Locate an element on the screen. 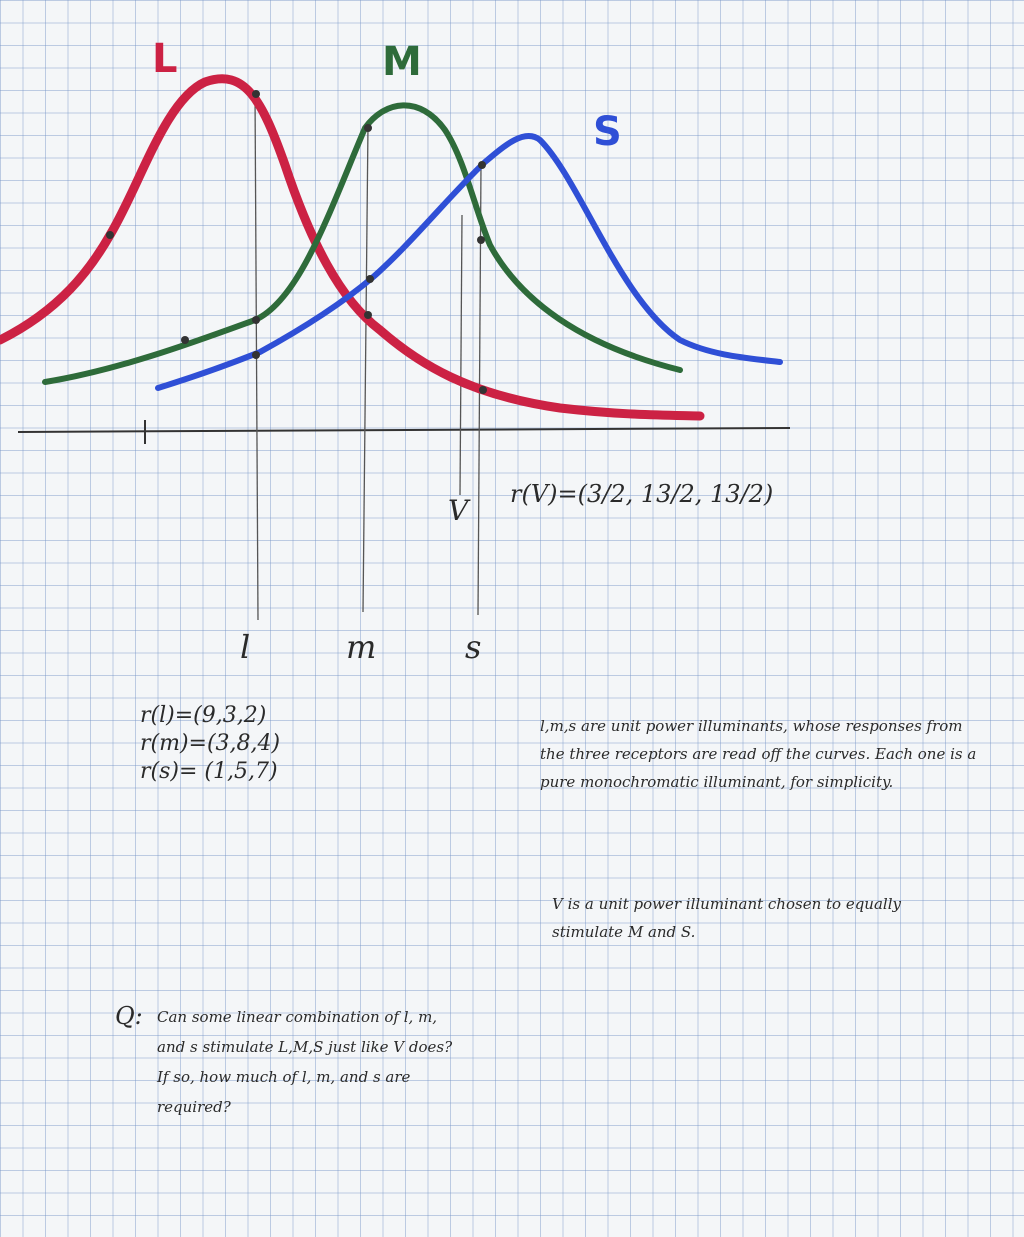 This screenshot has height=1237, width=1024. mark-s: s is located at coordinates (473, 647).